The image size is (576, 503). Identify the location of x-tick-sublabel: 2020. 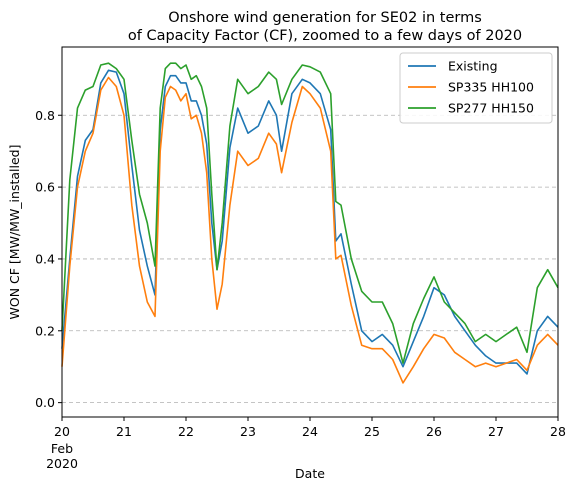
(62, 463).